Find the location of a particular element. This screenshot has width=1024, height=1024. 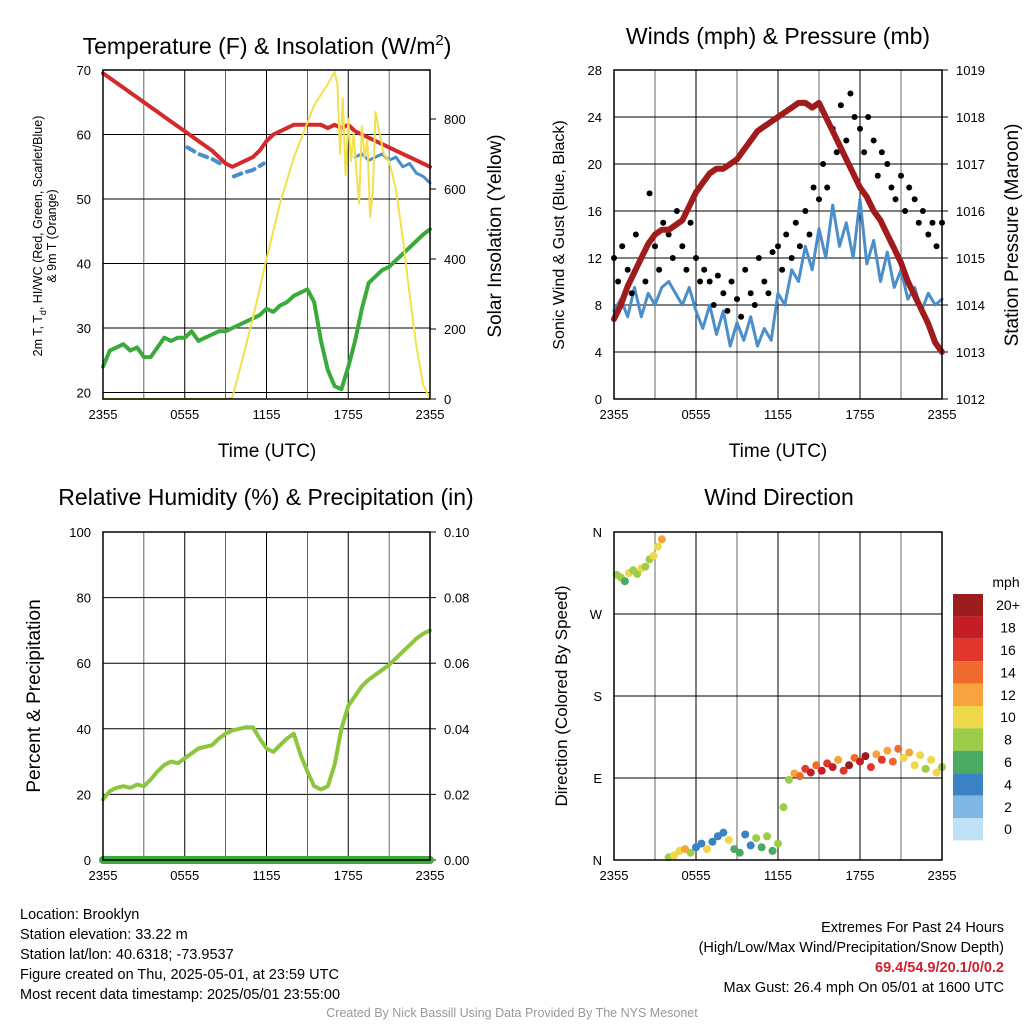

extremes-title: Extremes For Past 24 Hours is located at coordinates (912, 928).